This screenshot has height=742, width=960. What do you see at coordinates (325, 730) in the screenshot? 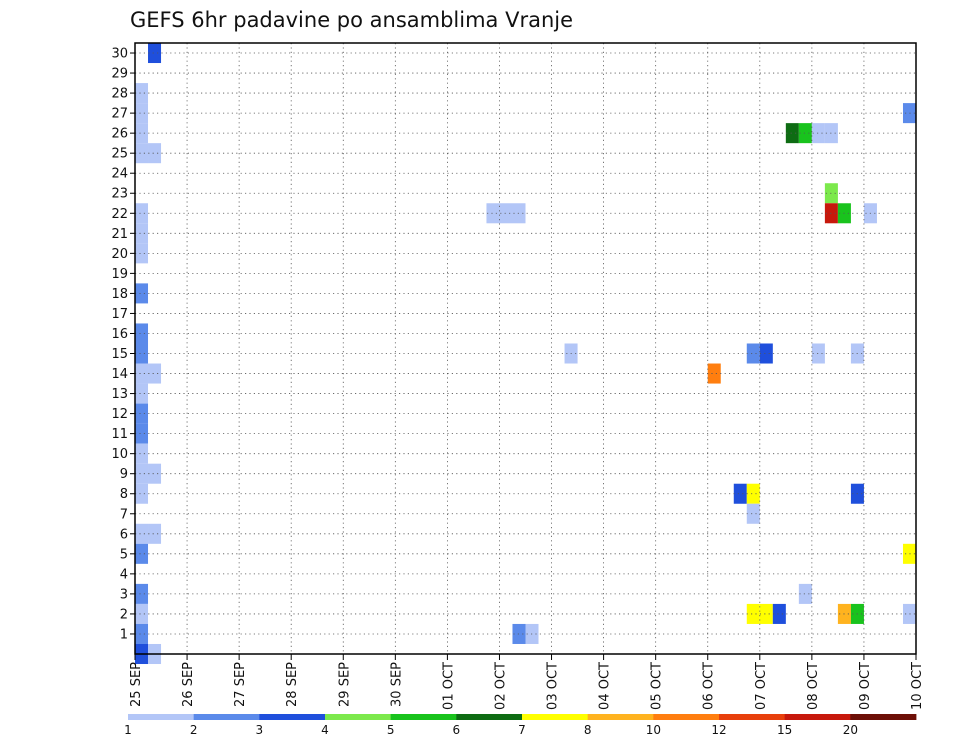
I see `colorbar-label: 4` at bounding box center [325, 730].